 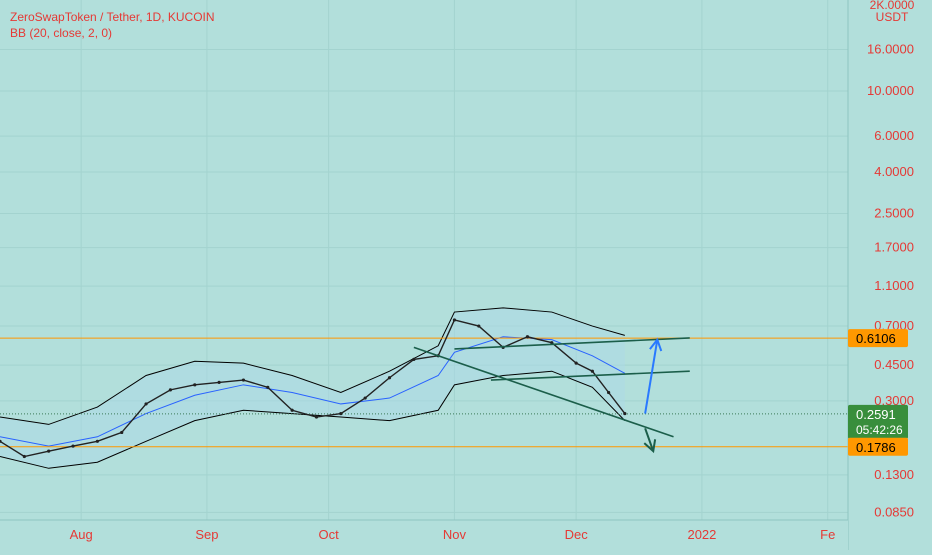 What do you see at coordinates (112, 17) in the screenshot?
I see `symbol-title: ZeroSwapToken / Tether, 1D, KUCOIN` at bounding box center [112, 17].